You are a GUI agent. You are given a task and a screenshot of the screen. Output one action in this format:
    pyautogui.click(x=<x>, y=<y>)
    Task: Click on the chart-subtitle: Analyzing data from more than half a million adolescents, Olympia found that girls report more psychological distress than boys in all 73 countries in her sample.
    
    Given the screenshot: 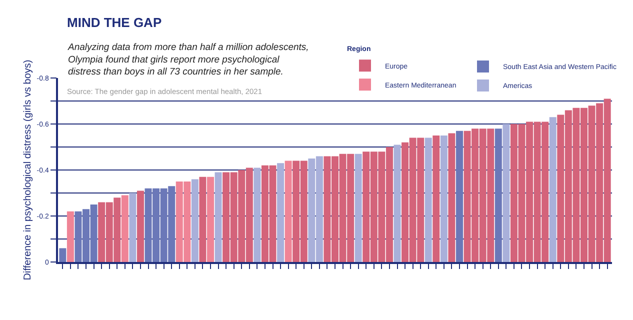 What is the action you would take?
    pyautogui.click(x=188, y=60)
    